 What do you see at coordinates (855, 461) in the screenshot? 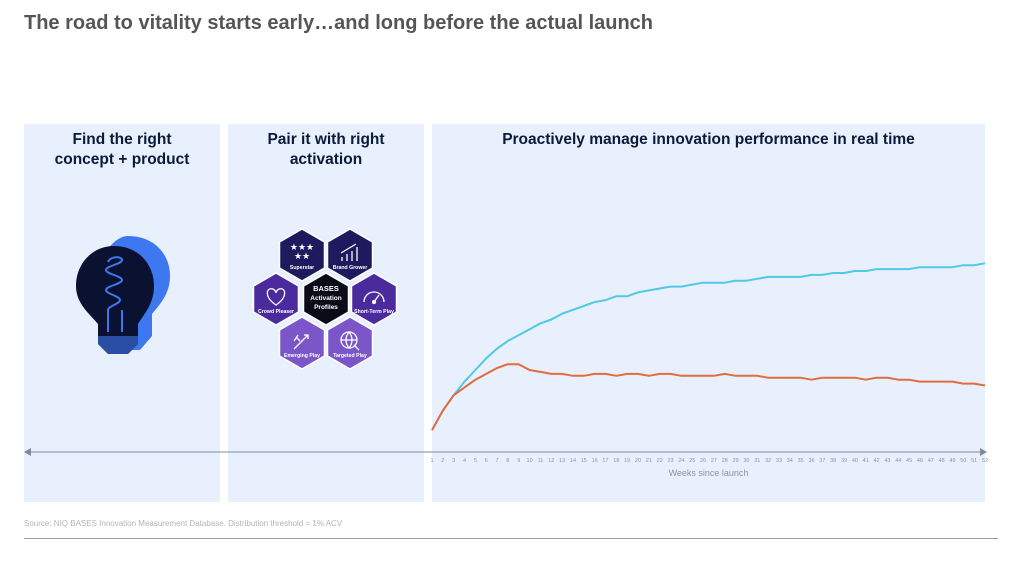
I see `x-tick-label: 40` at bounding box center [855, 461].